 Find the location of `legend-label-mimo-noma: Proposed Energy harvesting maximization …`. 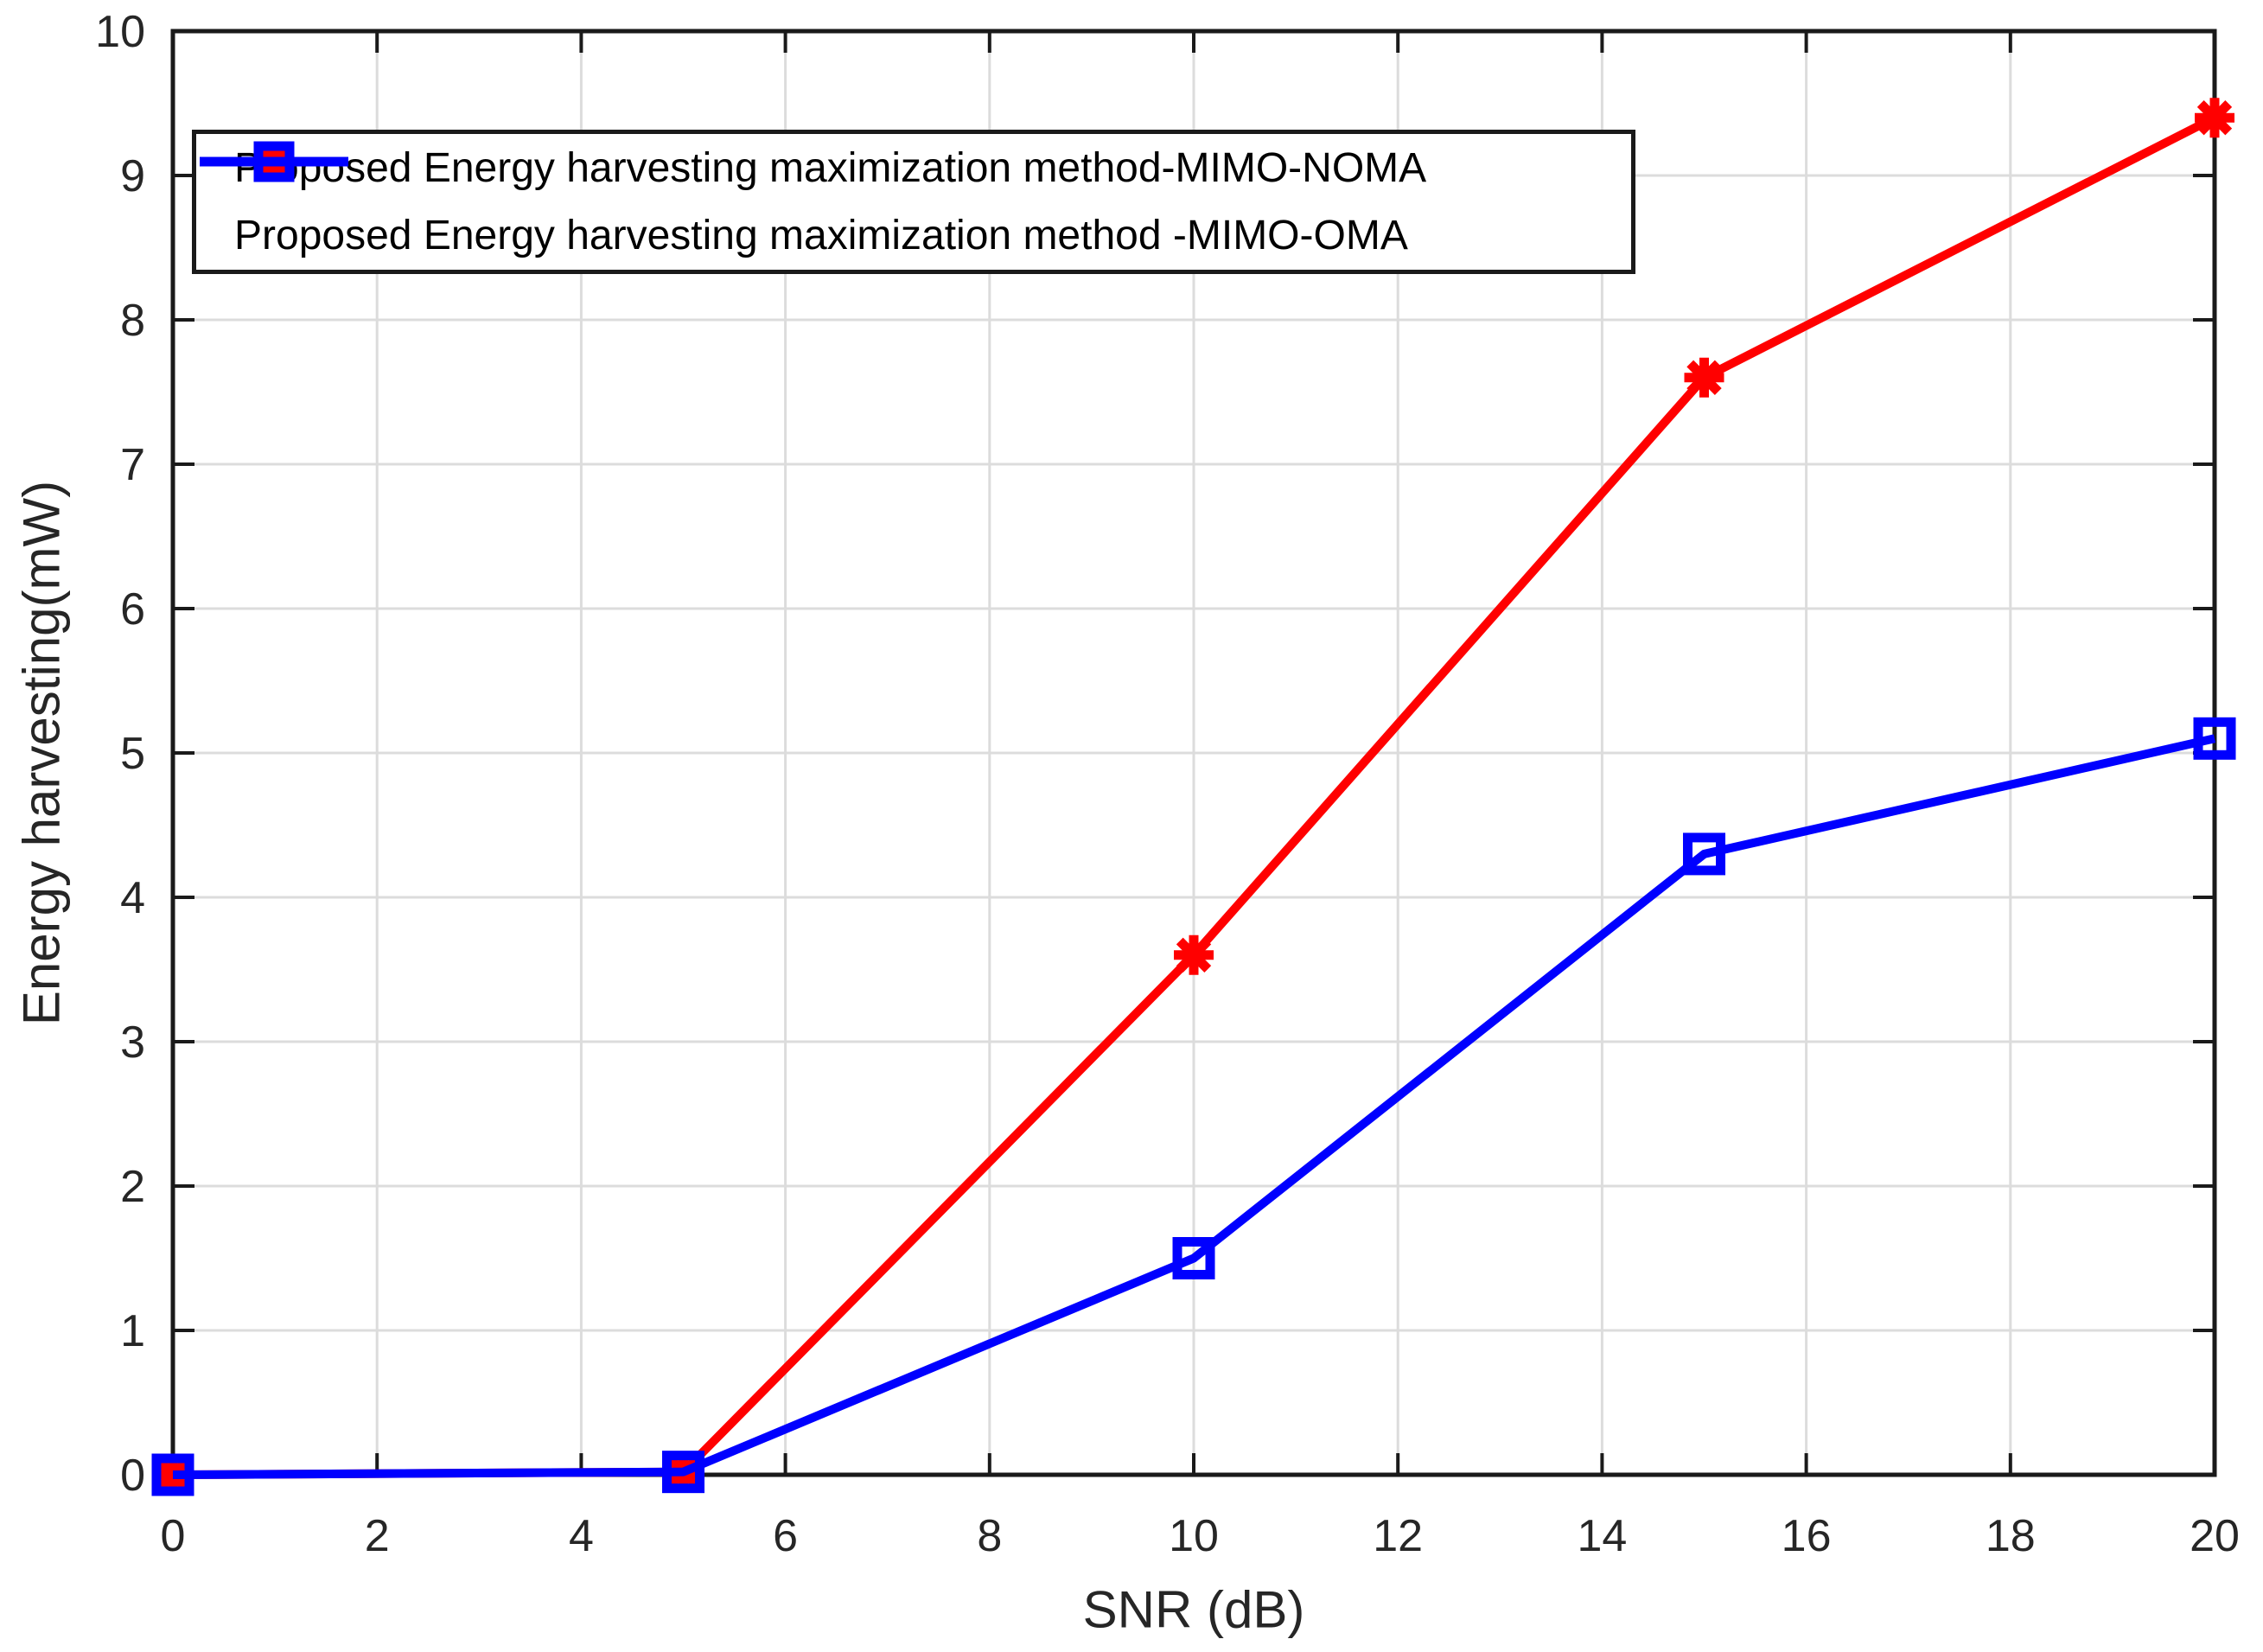

legend-label-mimo-noma: Proposed Energy harvesting maximization … is located at coordinates (830, 167).